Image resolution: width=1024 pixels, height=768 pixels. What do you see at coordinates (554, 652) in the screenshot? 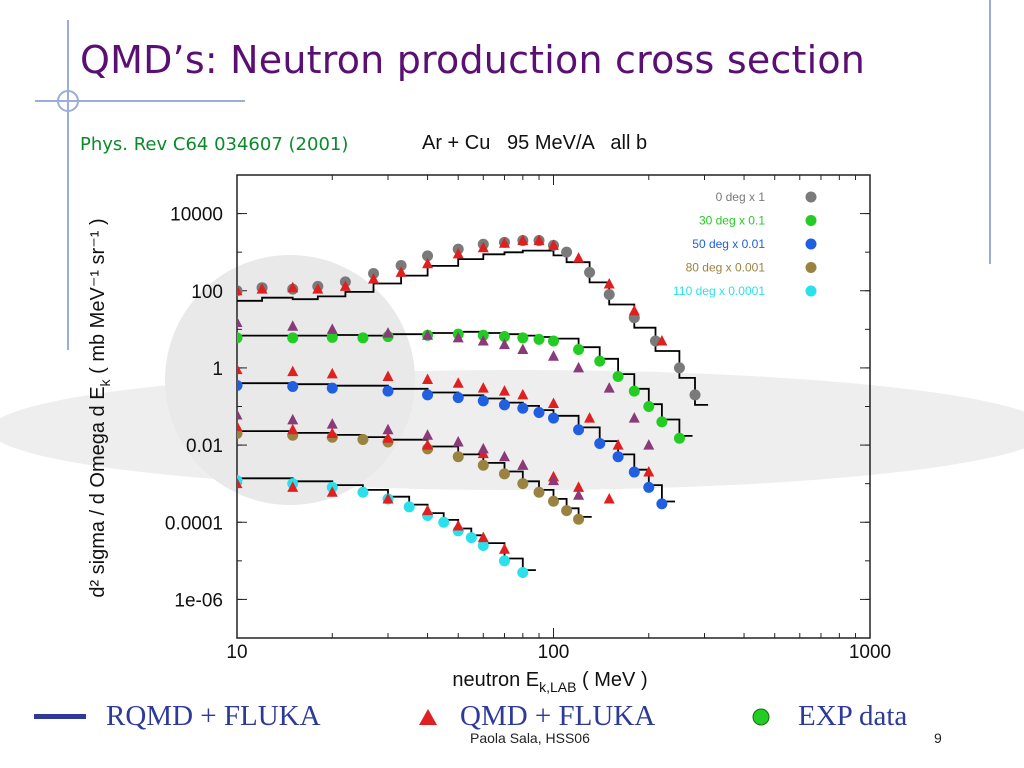
I see `x-tick-label: 100` at bounding box center [554, 652].